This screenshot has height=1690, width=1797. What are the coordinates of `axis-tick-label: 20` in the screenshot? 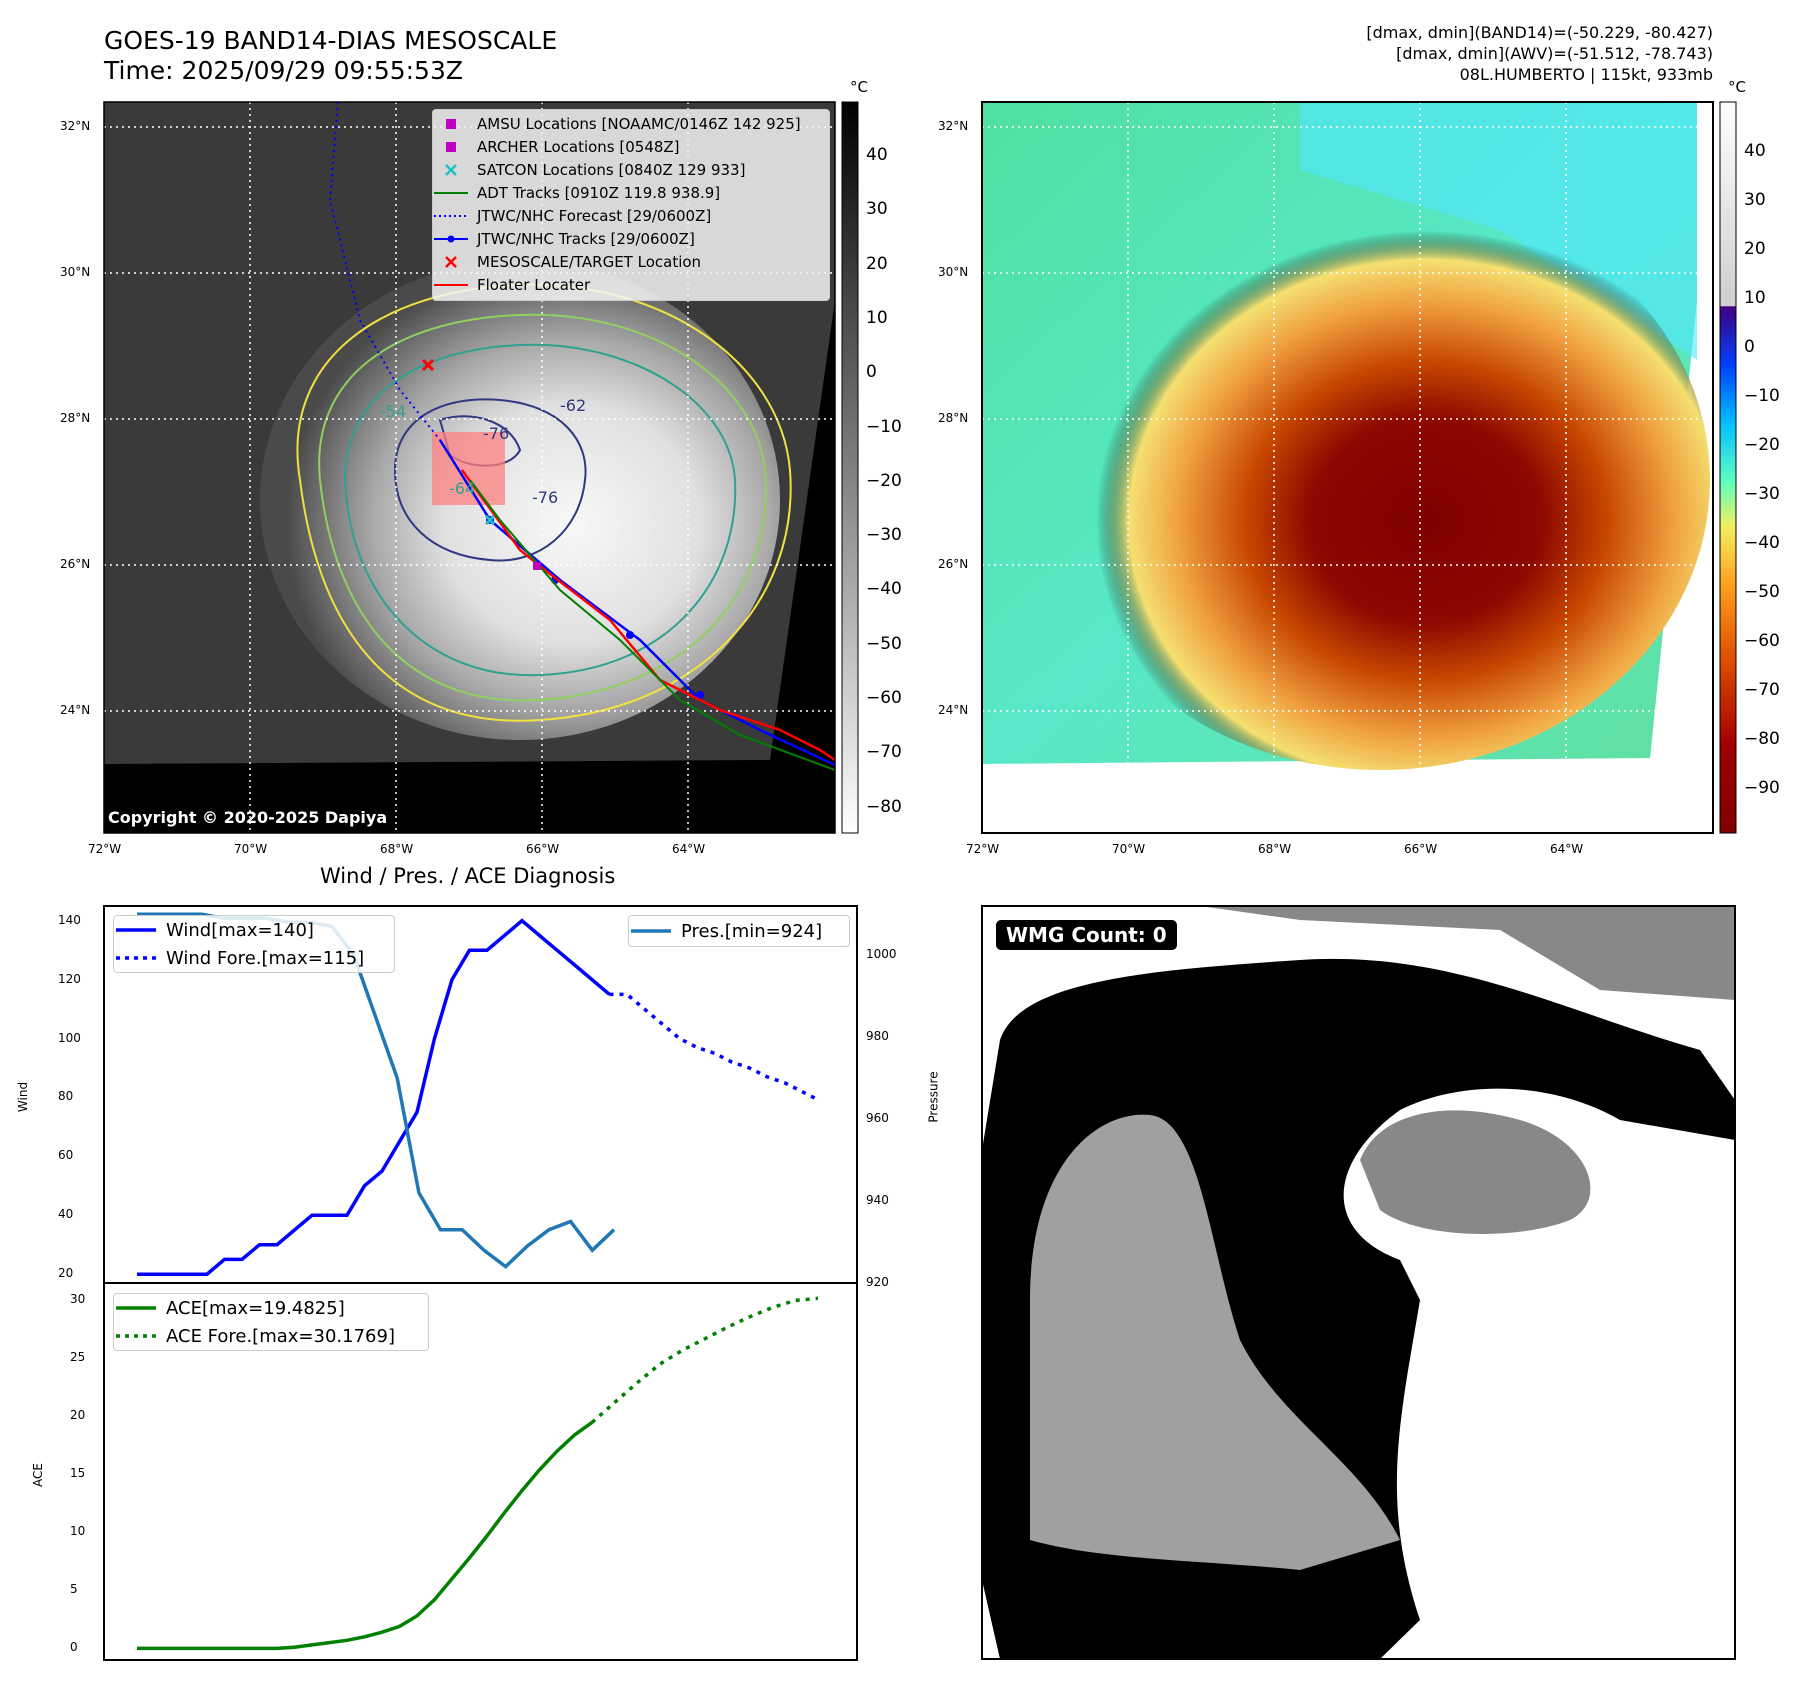 It's located at (66, 1273).